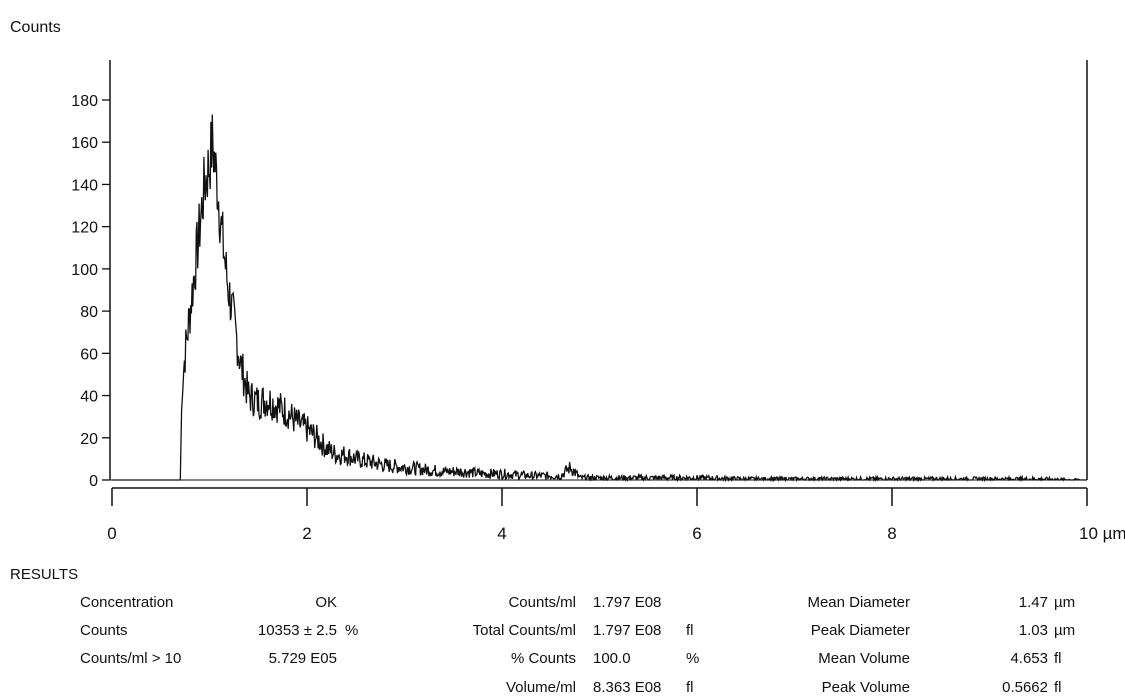 This screenshot has width=1125, height=700. What do you see at coordinates (1029, 658) in the screenshot?
I see `result-value: 4.653` at bounding box center [1029, 658].